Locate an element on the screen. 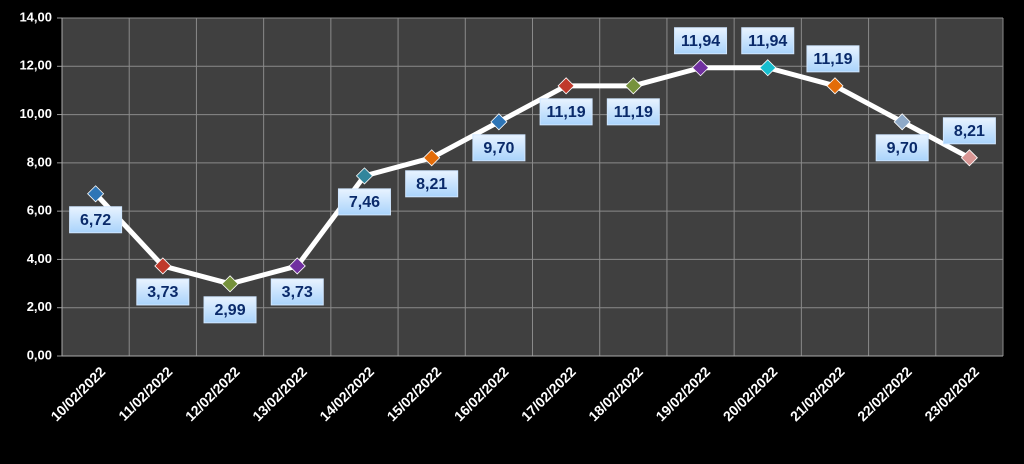 The height and width of the screenshot is (464, 1024). x-tick-label: 13/02/2022 is located at coordinates (279, 393).